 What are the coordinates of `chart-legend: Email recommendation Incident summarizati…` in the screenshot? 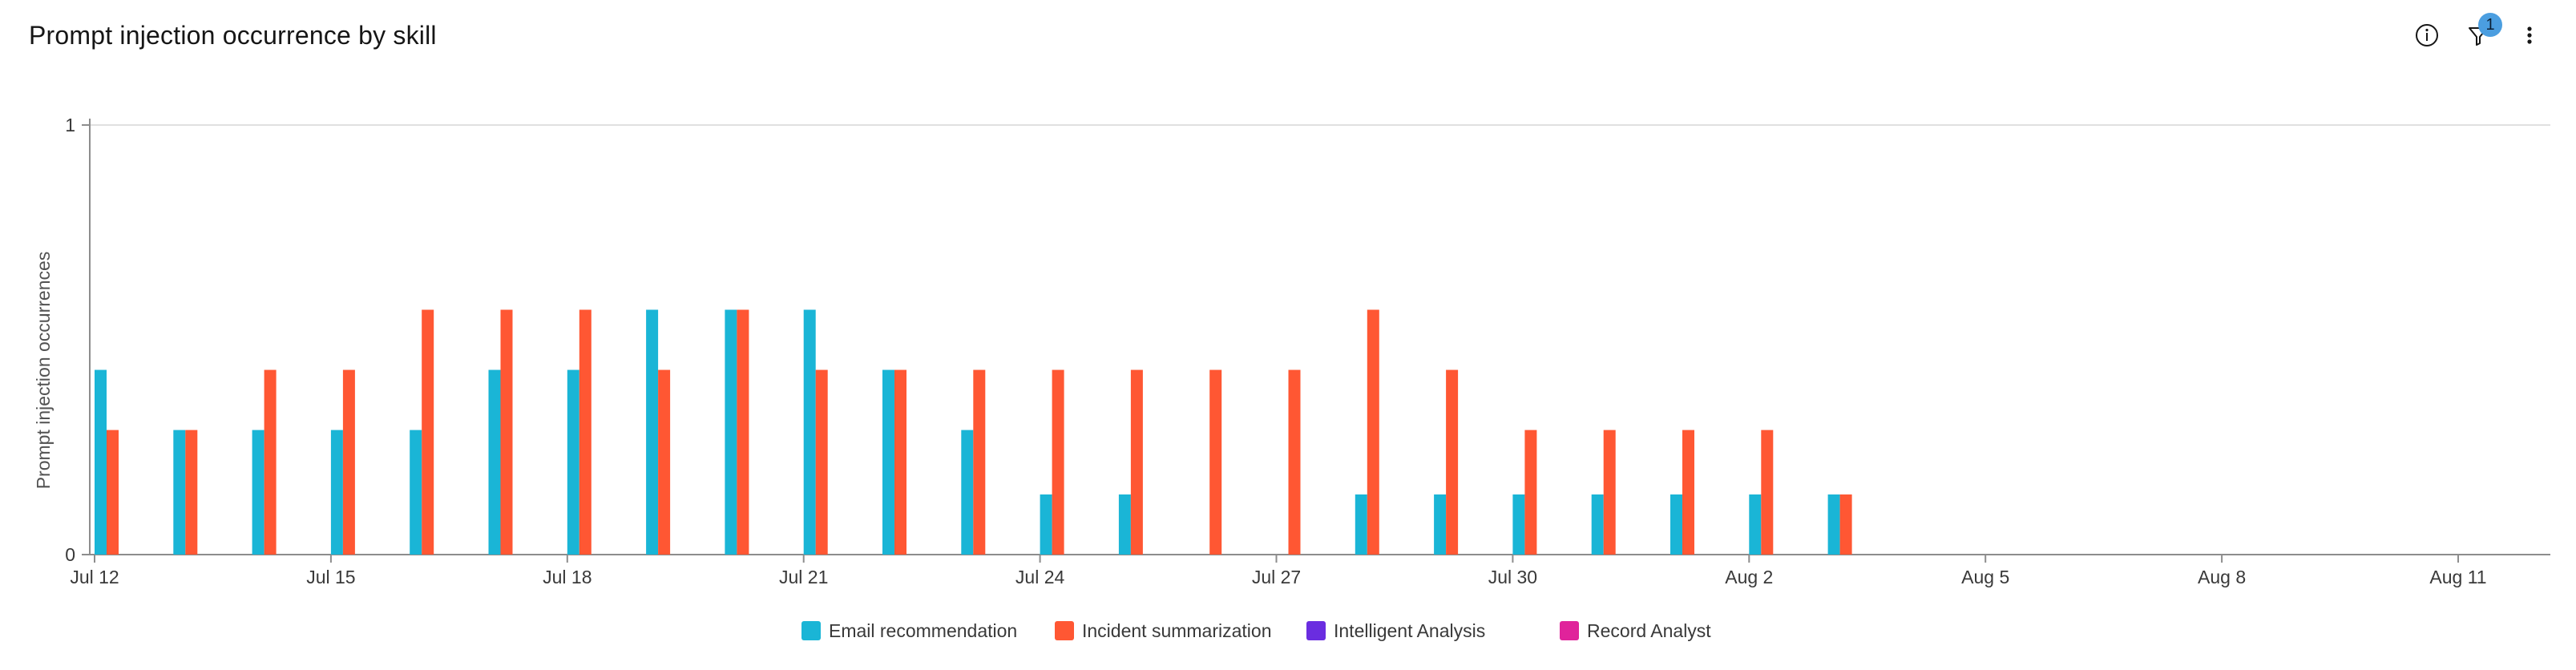 It's located at (1288, 631).